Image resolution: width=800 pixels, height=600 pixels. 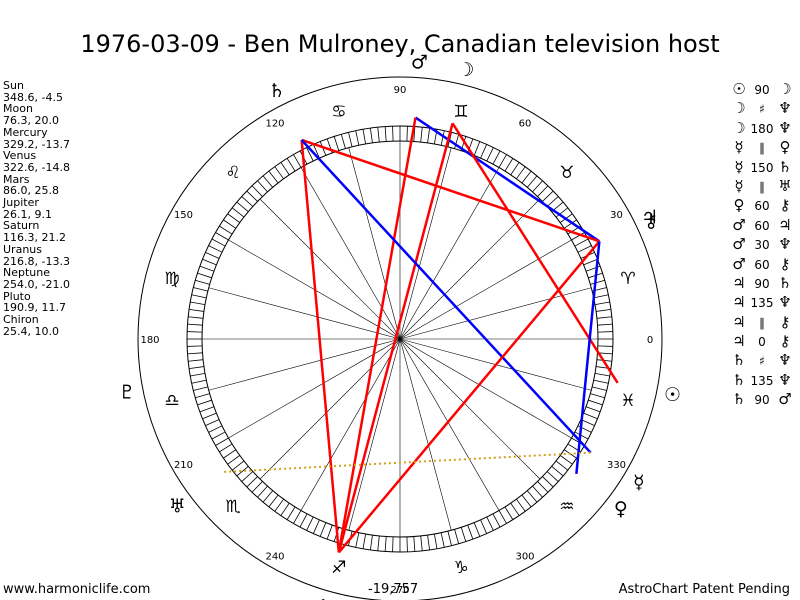 I want to click on aspect-row: ☿ 150 ♄, so click(x=762, y=167).